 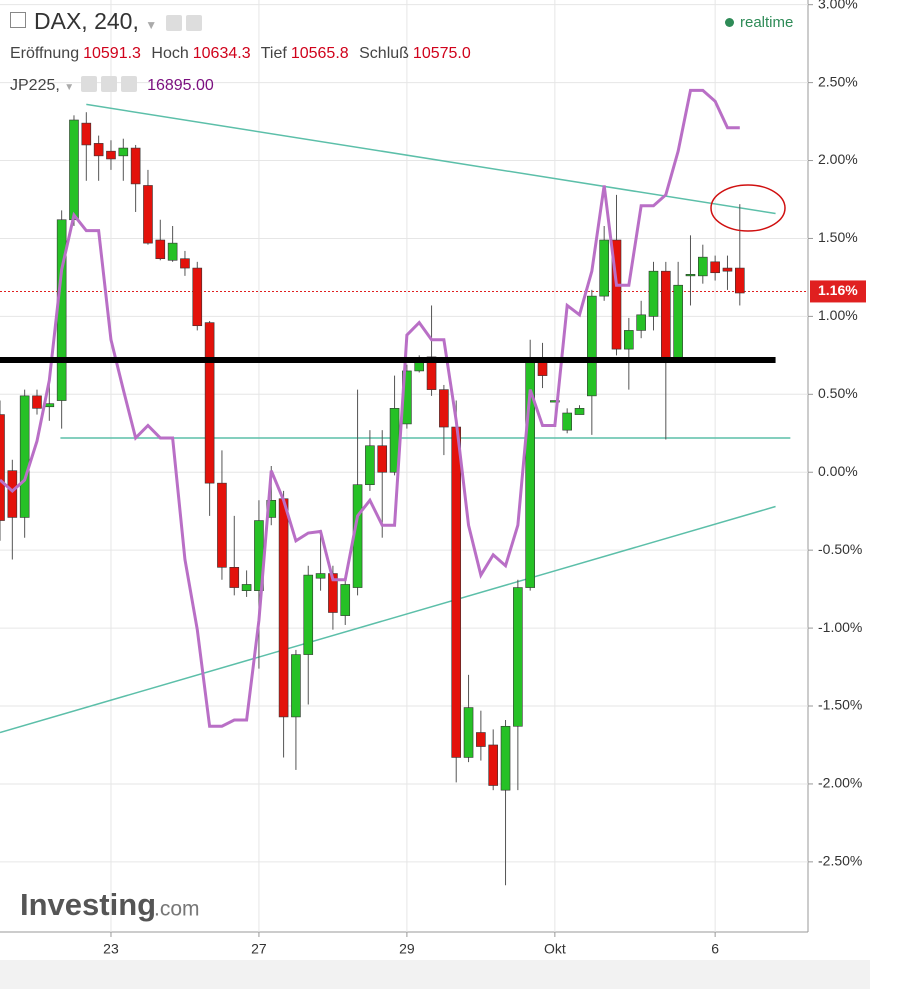 I want to click on y-tick-label: 0.00%, so click(x=838, y=471).